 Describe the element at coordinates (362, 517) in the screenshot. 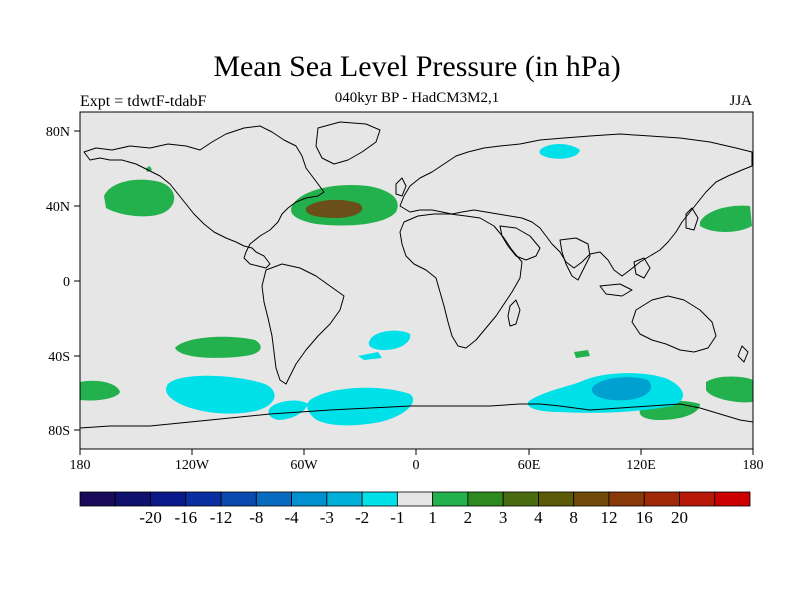

I see `colorbar-label: -2` at that location.